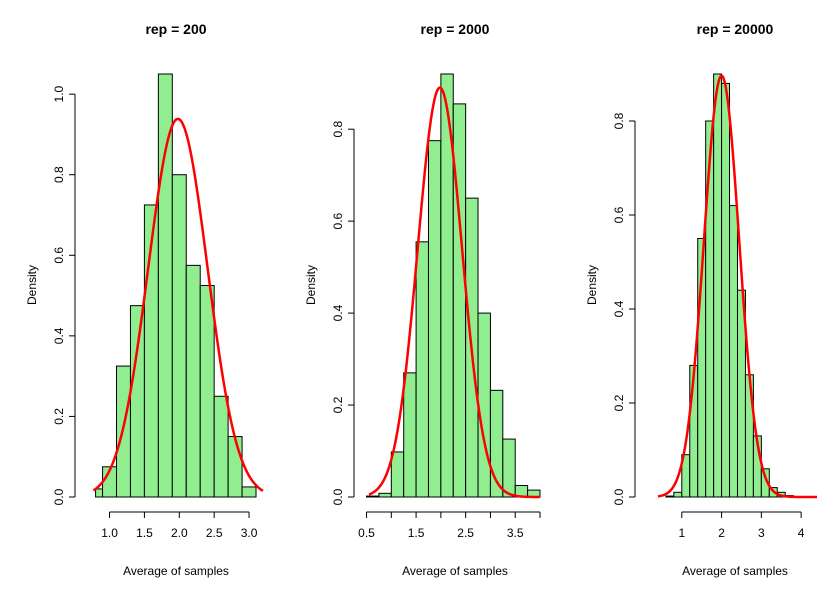 This screenshot has width=836, height=596. Describe the element at coordinates (175, 29) in the screenshot. I see `chart-title: rep = 200` at that location.